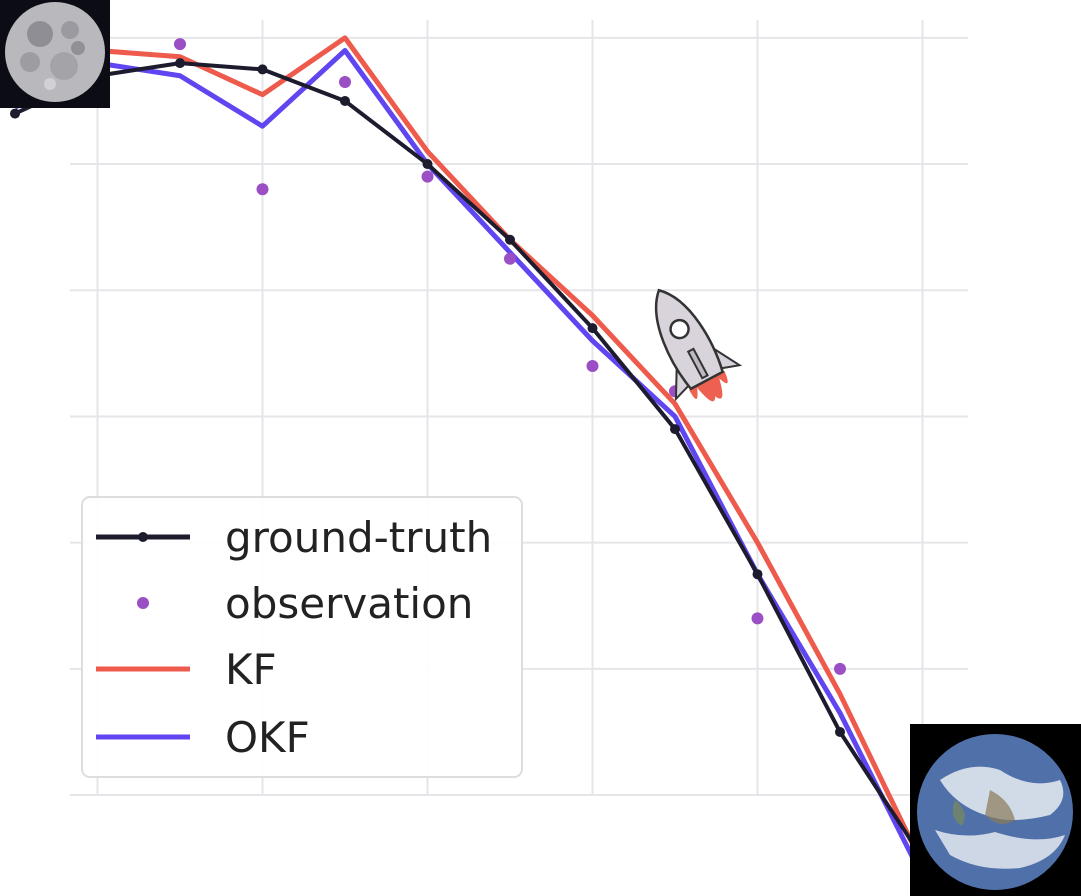 The width and height of the screenshot is (1081, 896). I want to click on moon-image, so click(55, 54).